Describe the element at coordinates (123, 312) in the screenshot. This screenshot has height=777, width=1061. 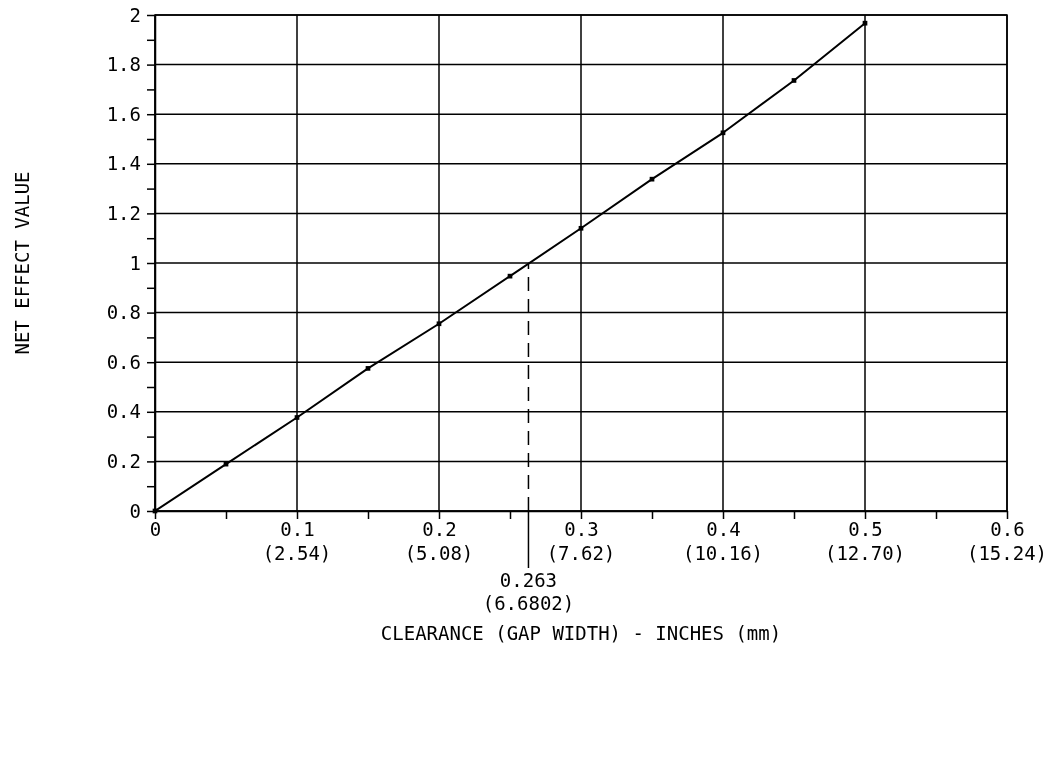
I see `y-tick-label: 0.8` at that location.